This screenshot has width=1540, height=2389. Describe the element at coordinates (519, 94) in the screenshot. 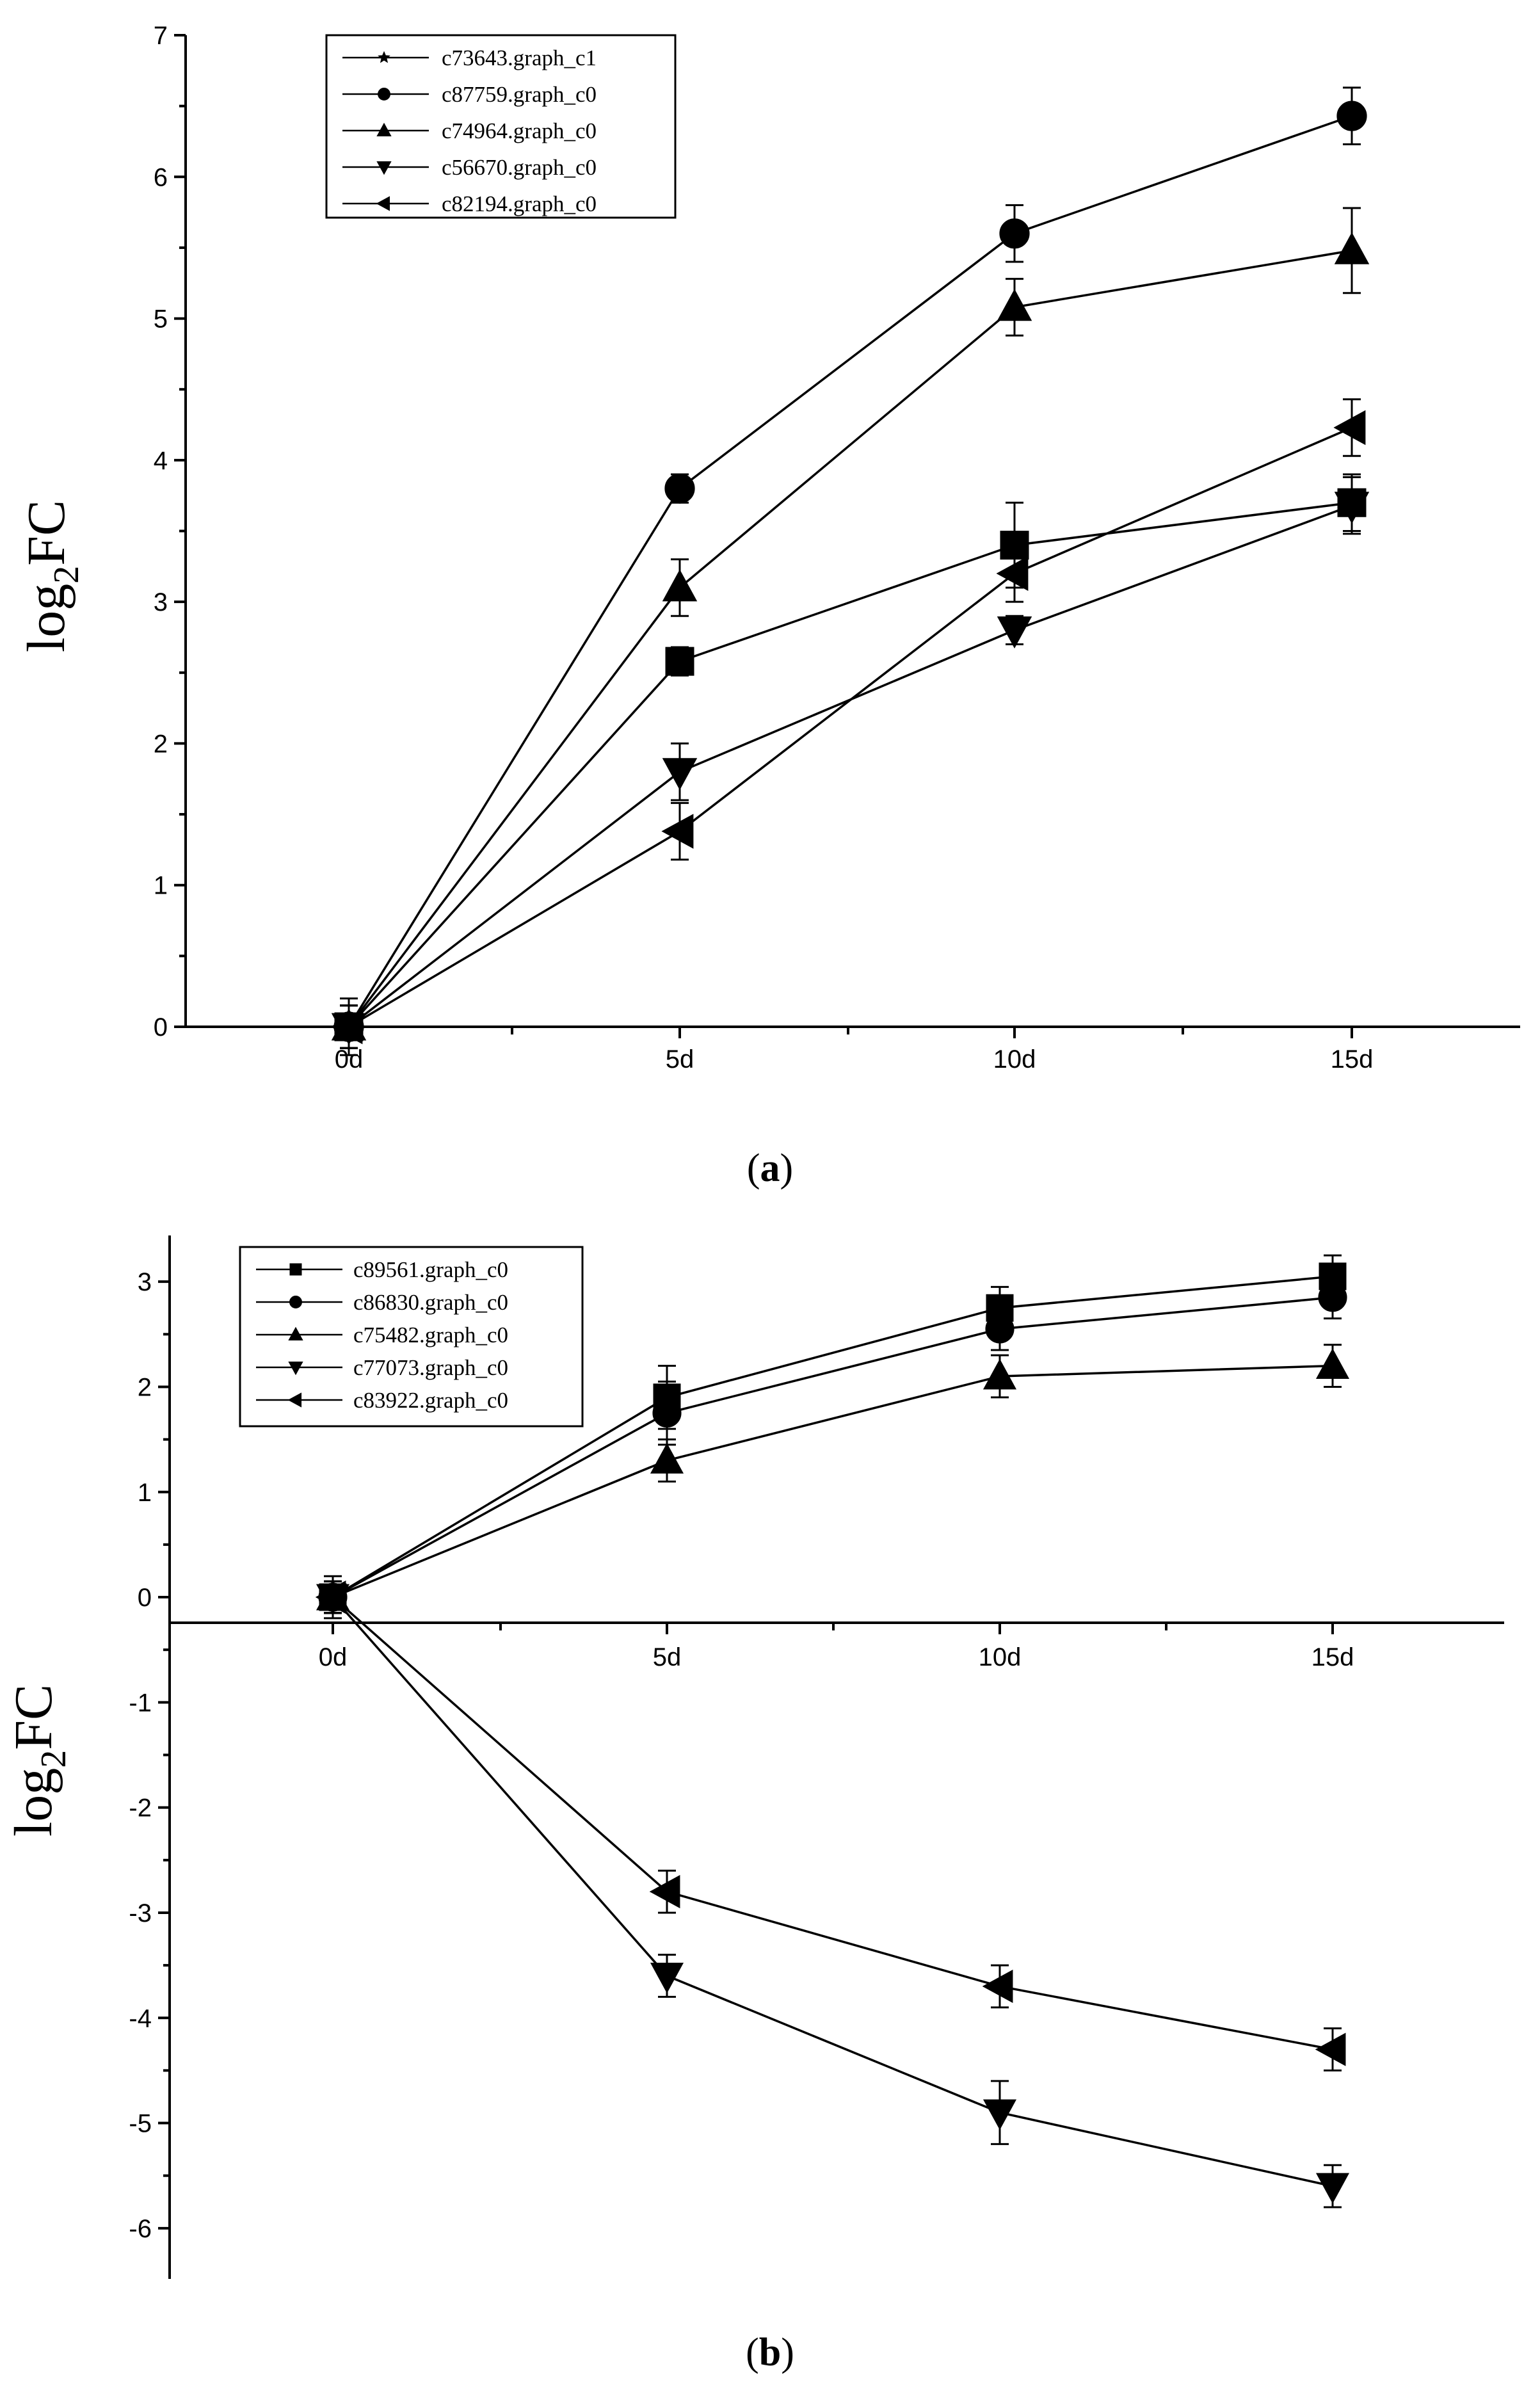

I see `legend-entry: c87759.graph_c0` at that location.